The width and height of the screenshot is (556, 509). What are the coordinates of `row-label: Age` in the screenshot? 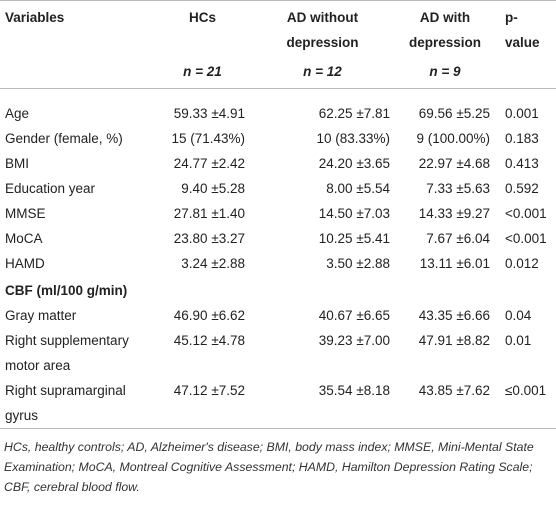 It's located at (17, 113).